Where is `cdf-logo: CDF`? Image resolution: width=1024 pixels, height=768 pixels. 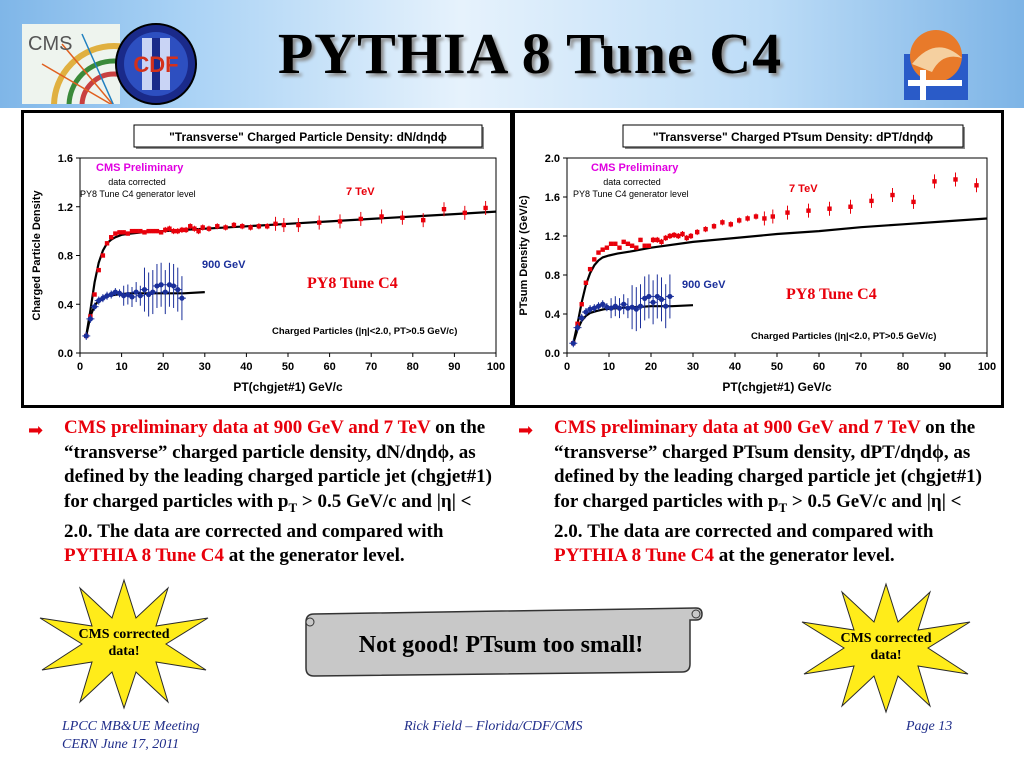
cdf-logo: CDF is located at coordinates (156, 64).